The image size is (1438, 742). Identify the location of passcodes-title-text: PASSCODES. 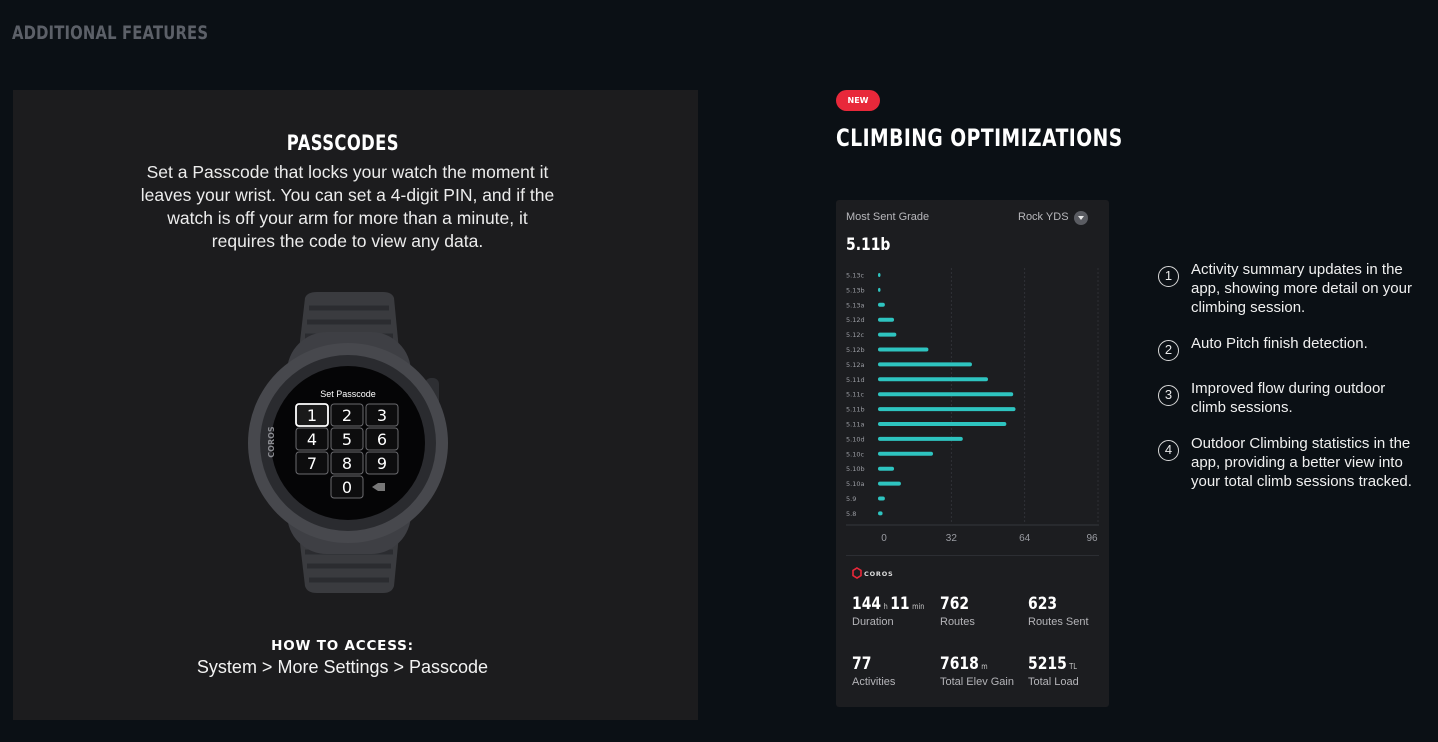
(342, 143).